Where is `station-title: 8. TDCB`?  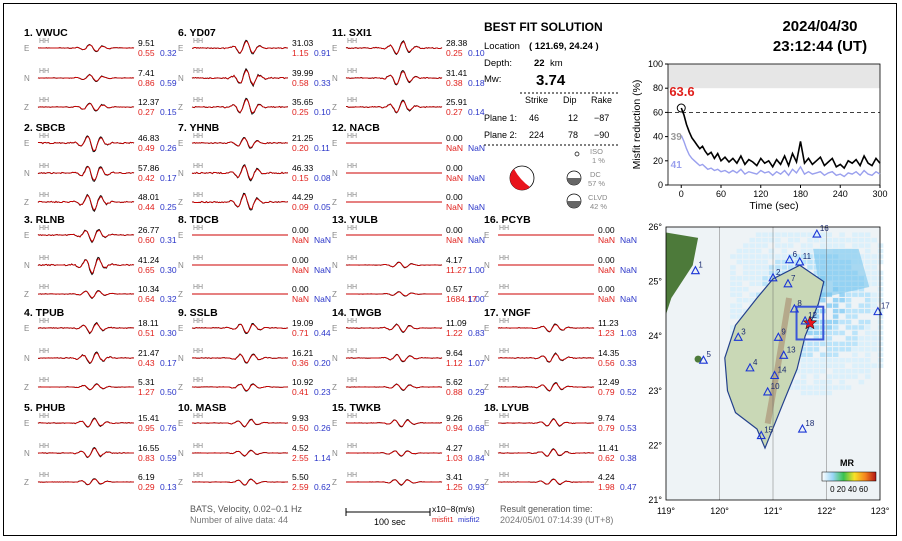
station-title: 8. TDCB is located at coordinates (198, 220).